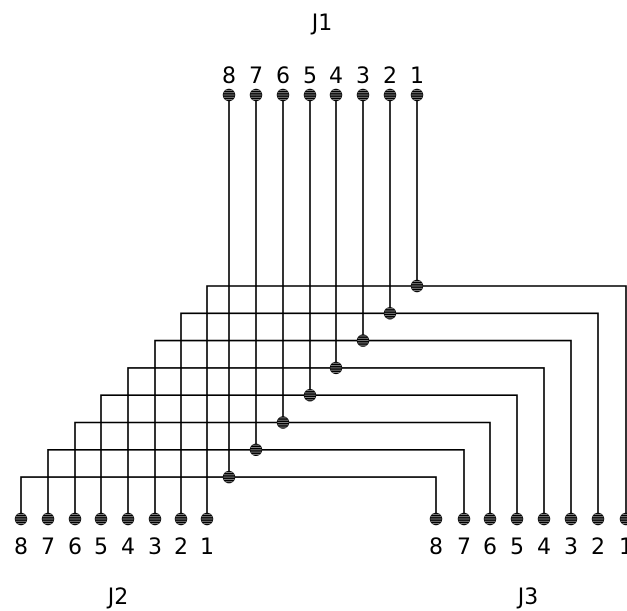  Describe the element at coordinates (155, 547) in the screenshot. I see `j2-pin-3-label: 3` at that location.